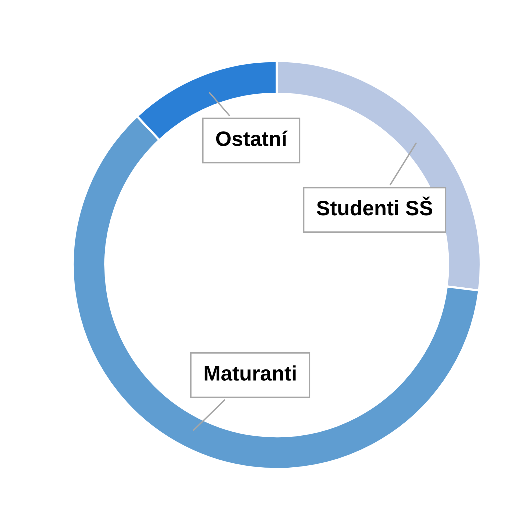 The width and height of the screenshot is (511, 511). Describe the element at coordinates (250, 373) in the screenshot. I see `slice-label: Maturanti` at that location.